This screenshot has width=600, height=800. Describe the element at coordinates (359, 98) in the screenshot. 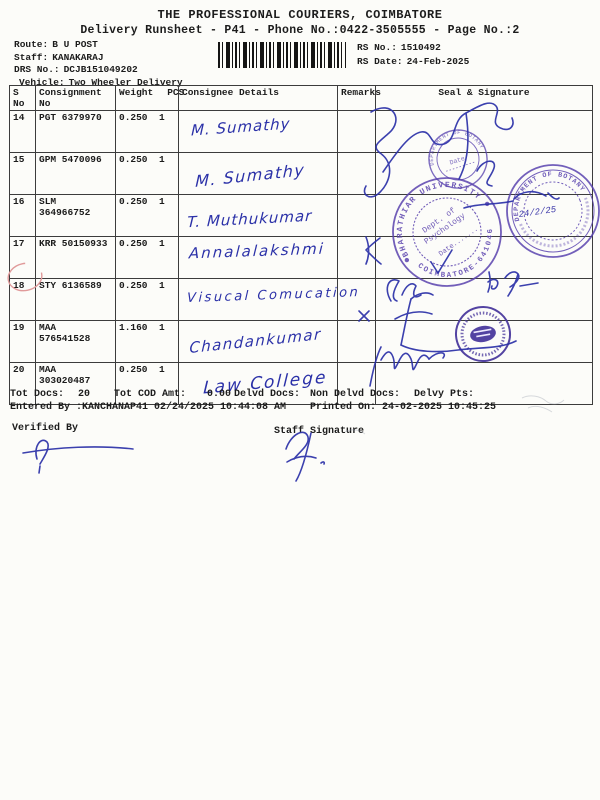

I see `col-remarks: Remarks` at that location.